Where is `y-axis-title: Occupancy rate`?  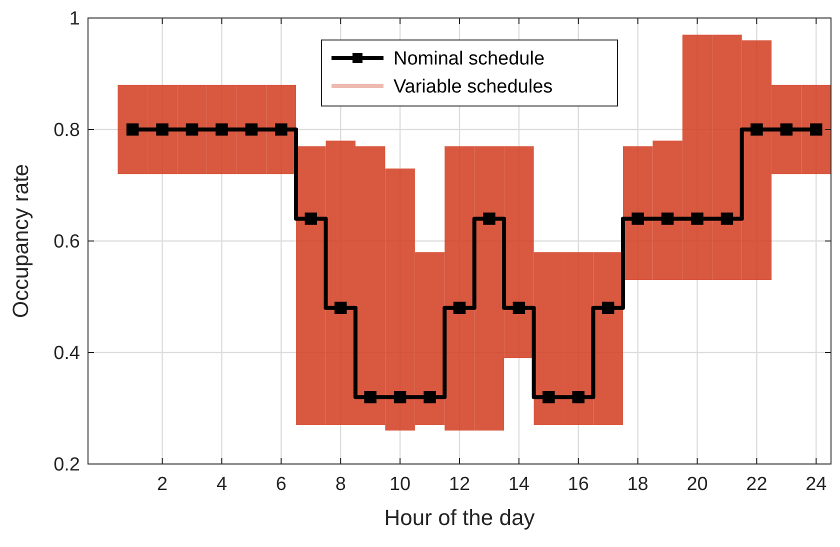 y-axis-title: Occupancy rate is located at coordinates (20, 241).